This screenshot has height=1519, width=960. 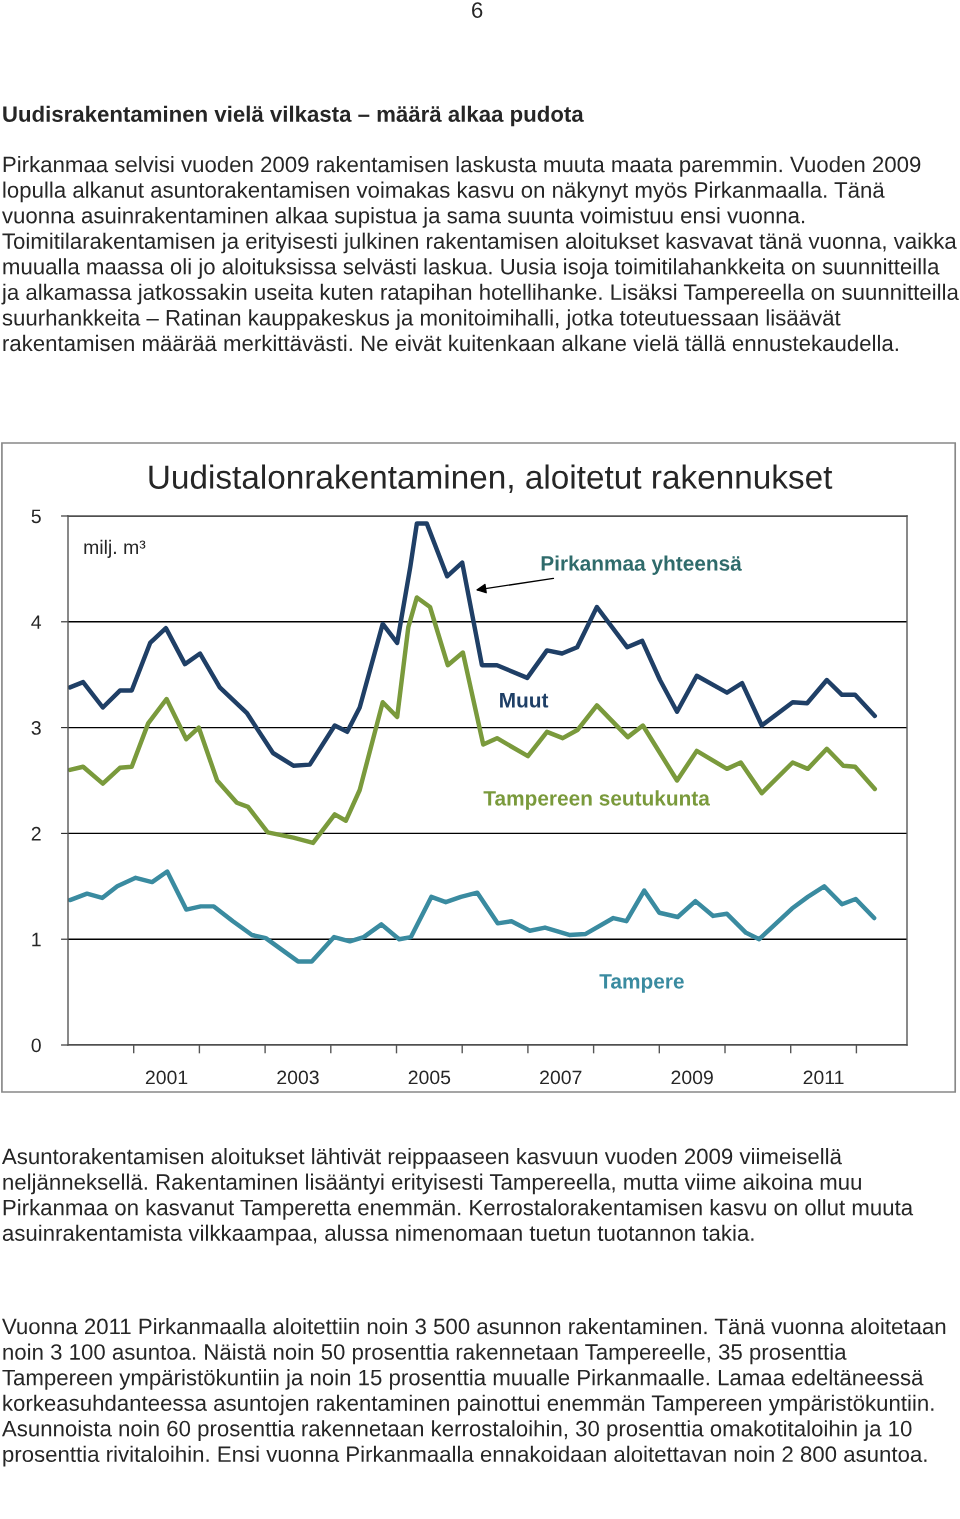 What do you see at coordinates (293, 116) in the screenshot?
I see `text: Uudisrakentaminen vielä vilkasta – määrä alkaa pudota` at bounding box center [293, 116].